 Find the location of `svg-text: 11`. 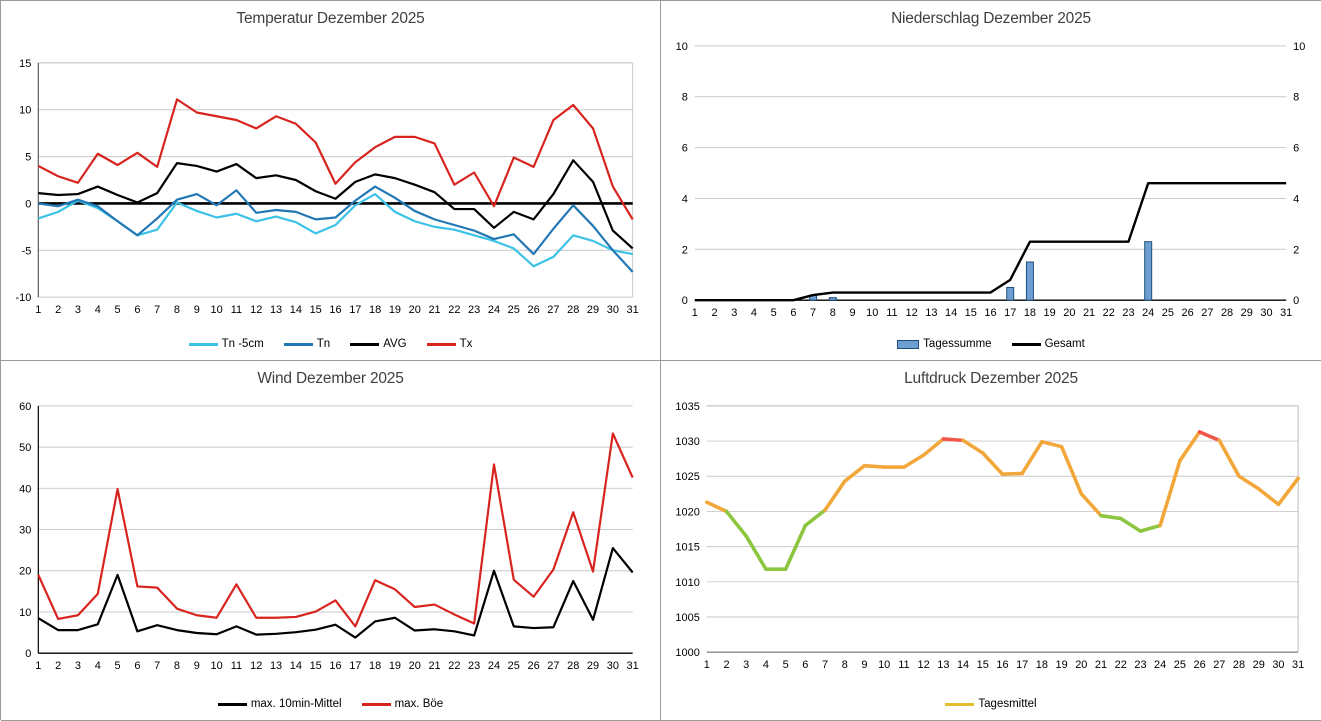

svg-text: 11 is located at coordinates (236, 666).